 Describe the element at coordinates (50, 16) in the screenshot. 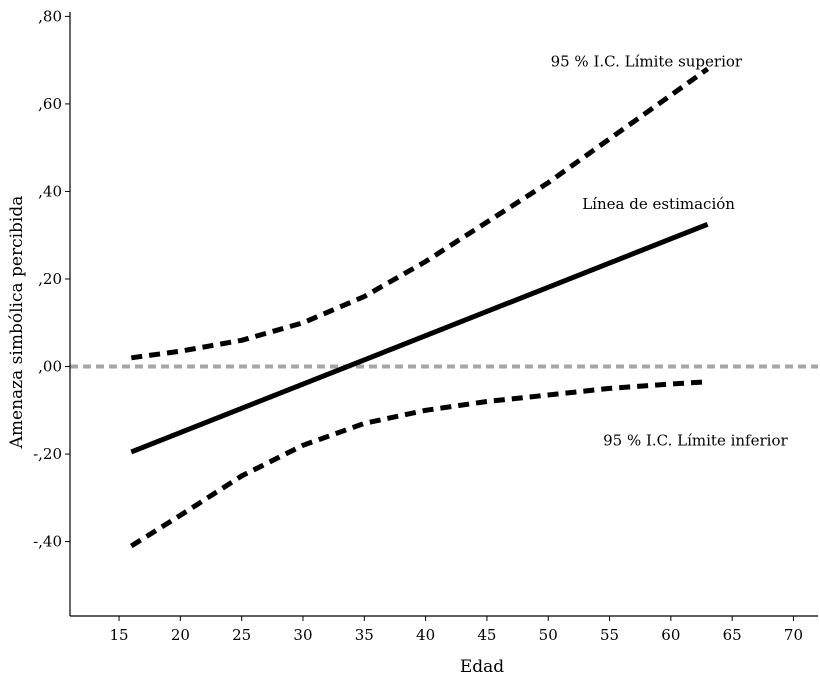

I see `y-tick-label: ,80` at that location.